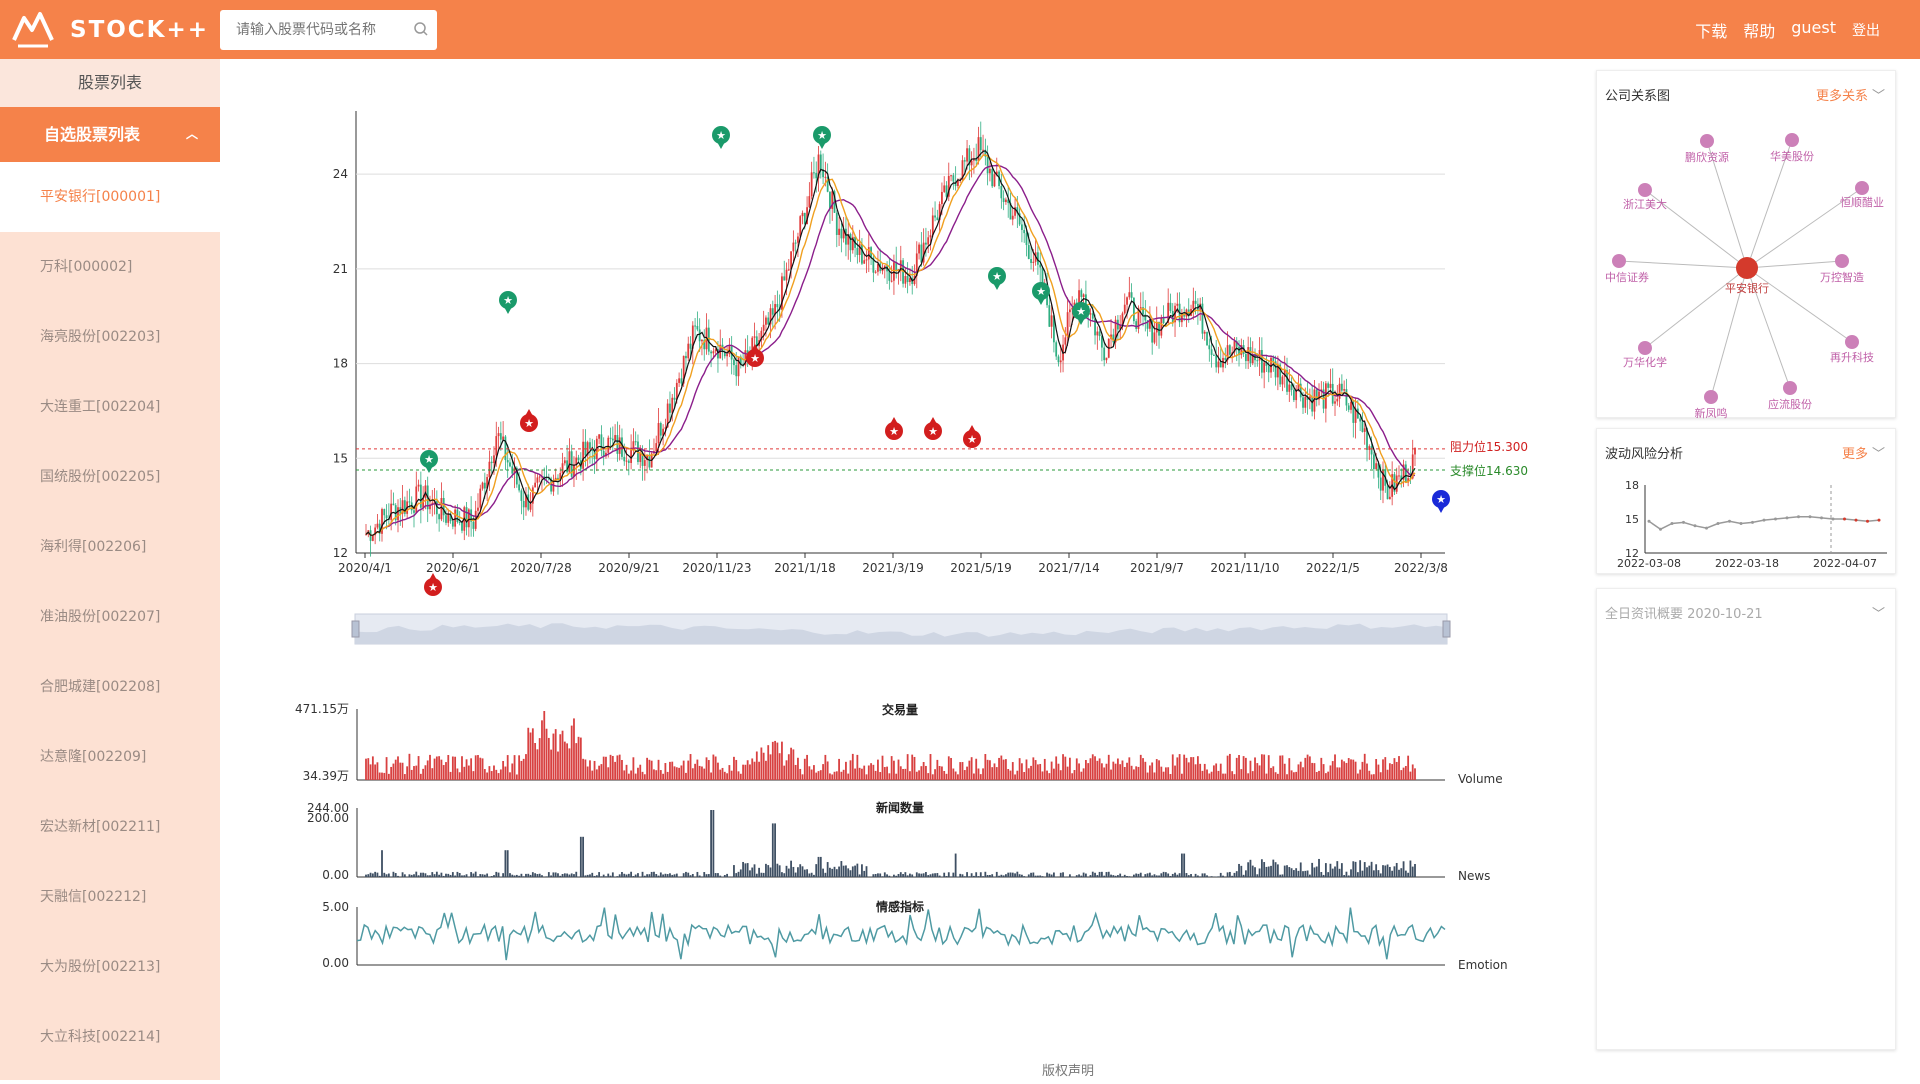  Describe the element at coordinates (110, 337) in the screenshot. I see `sidebar-stock-item: 海亮股份[002203]` at that location.